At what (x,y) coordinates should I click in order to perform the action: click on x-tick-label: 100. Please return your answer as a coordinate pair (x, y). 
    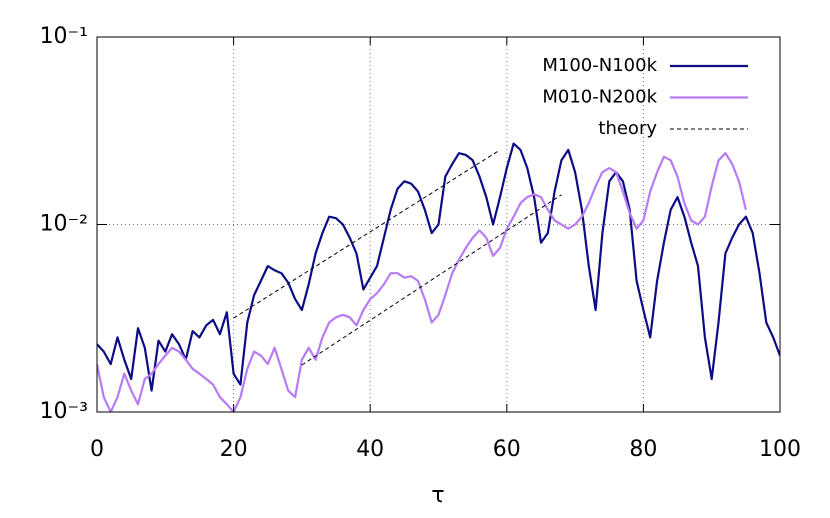
    Looking at the image, I should click on (780, 449).